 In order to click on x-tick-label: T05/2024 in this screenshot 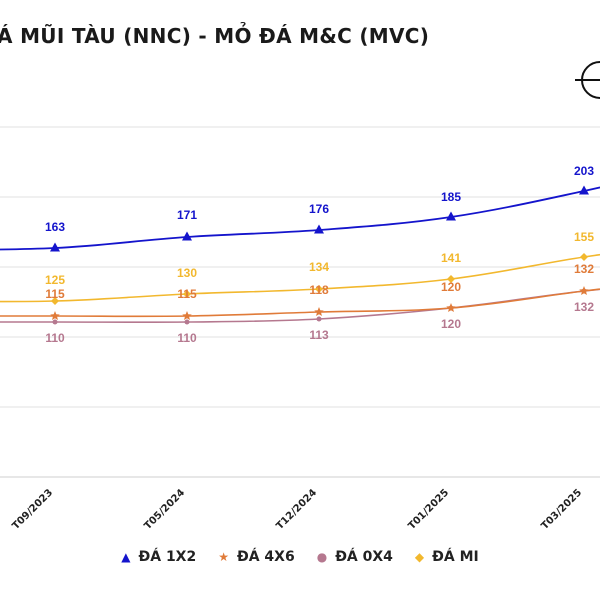, I will do `click(164, 509)`.